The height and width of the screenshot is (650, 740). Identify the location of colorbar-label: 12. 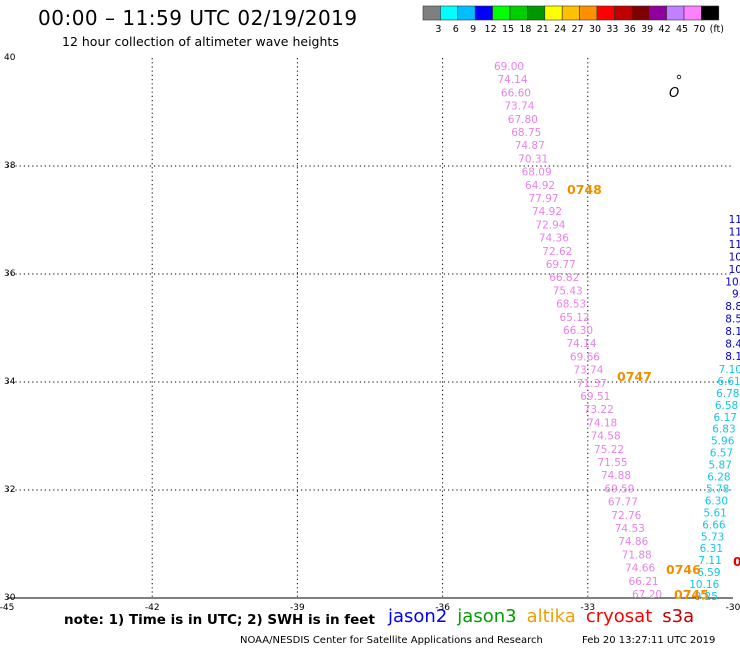
(491, 29).